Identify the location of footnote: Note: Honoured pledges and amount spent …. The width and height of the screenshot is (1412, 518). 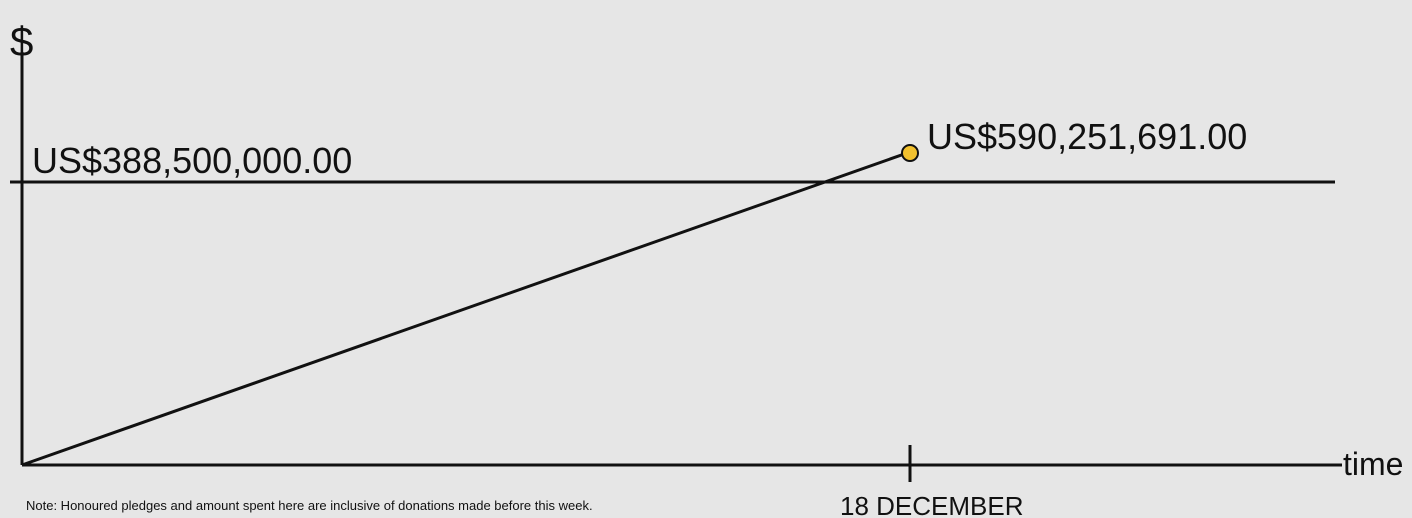
(309, 505).